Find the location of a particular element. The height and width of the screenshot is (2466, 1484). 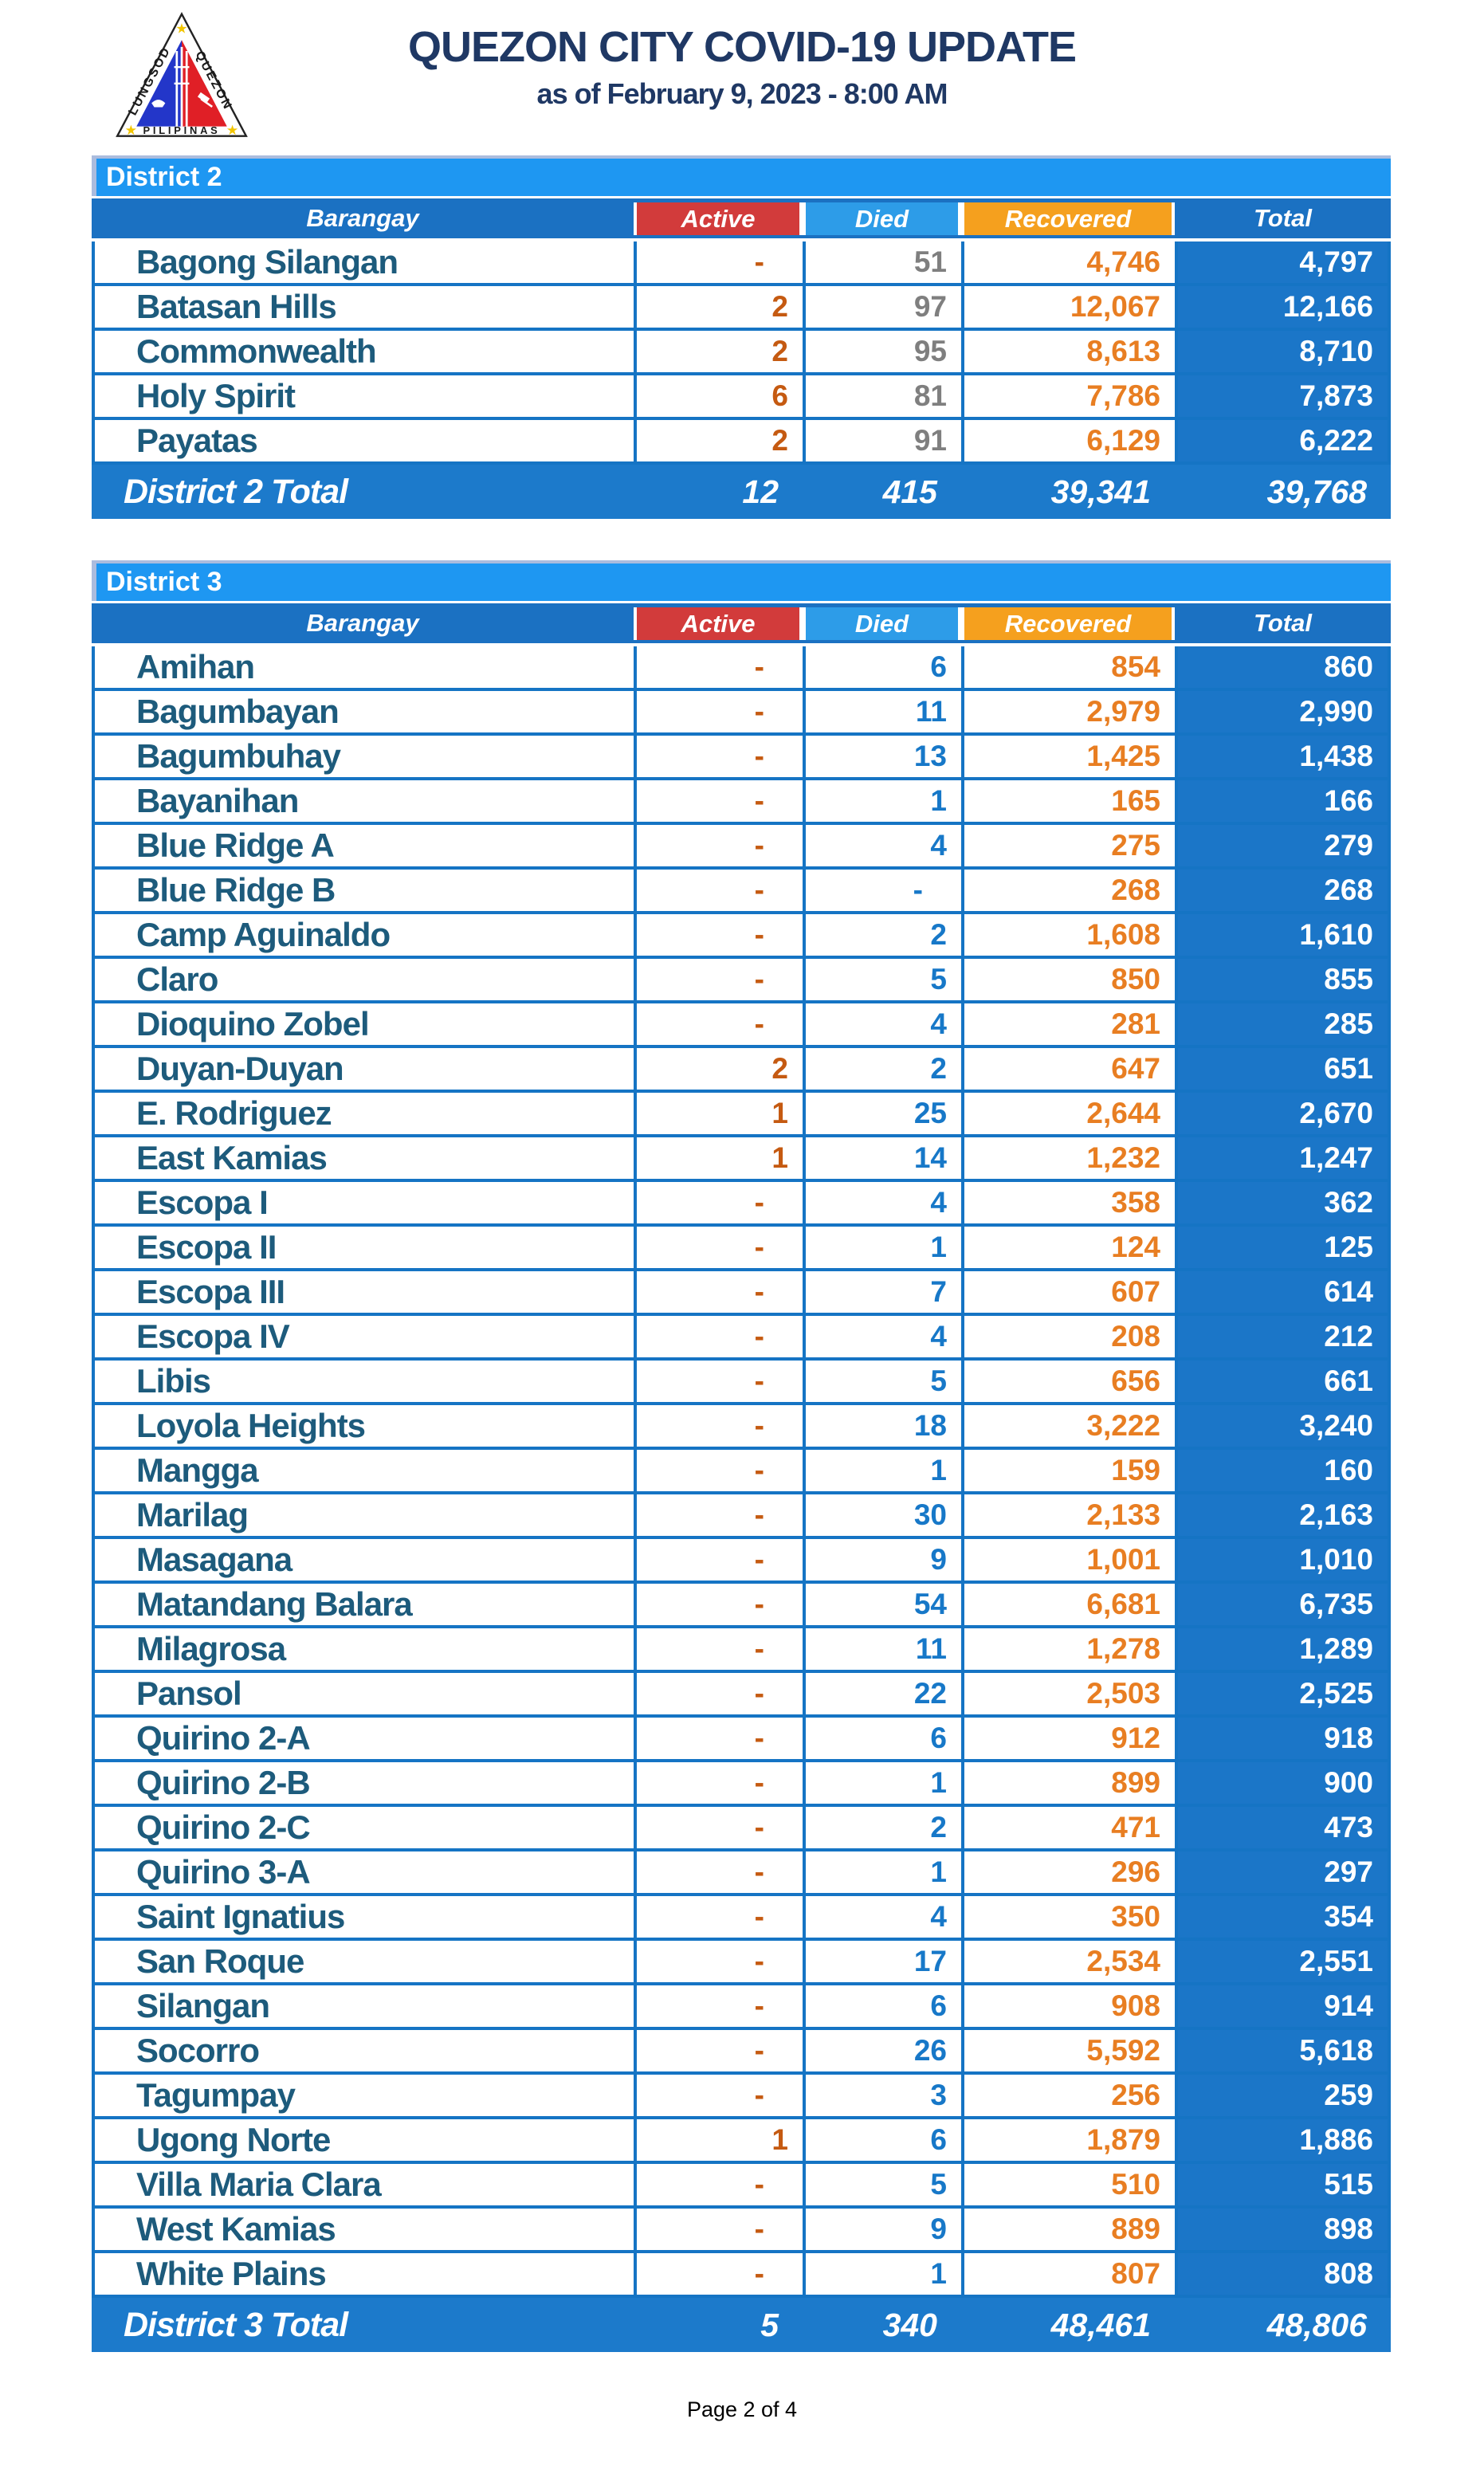

barangay-name: Dioquino Zobel is located at coordinates (253, 1024).